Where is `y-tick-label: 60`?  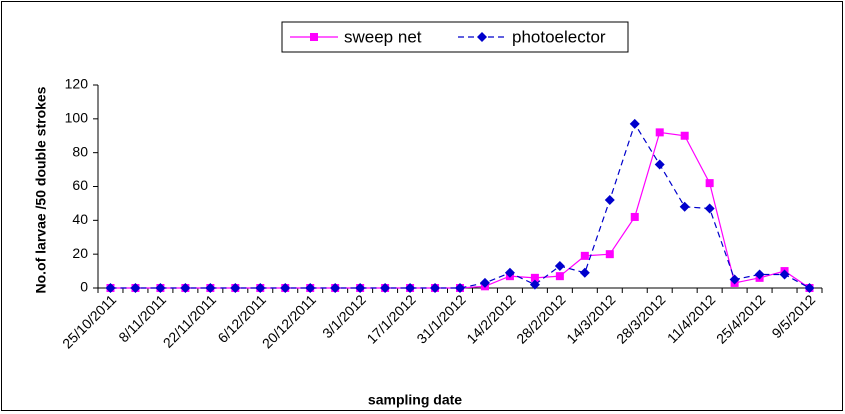 y-tick-label: 60 is located at coordinates (80, 185).